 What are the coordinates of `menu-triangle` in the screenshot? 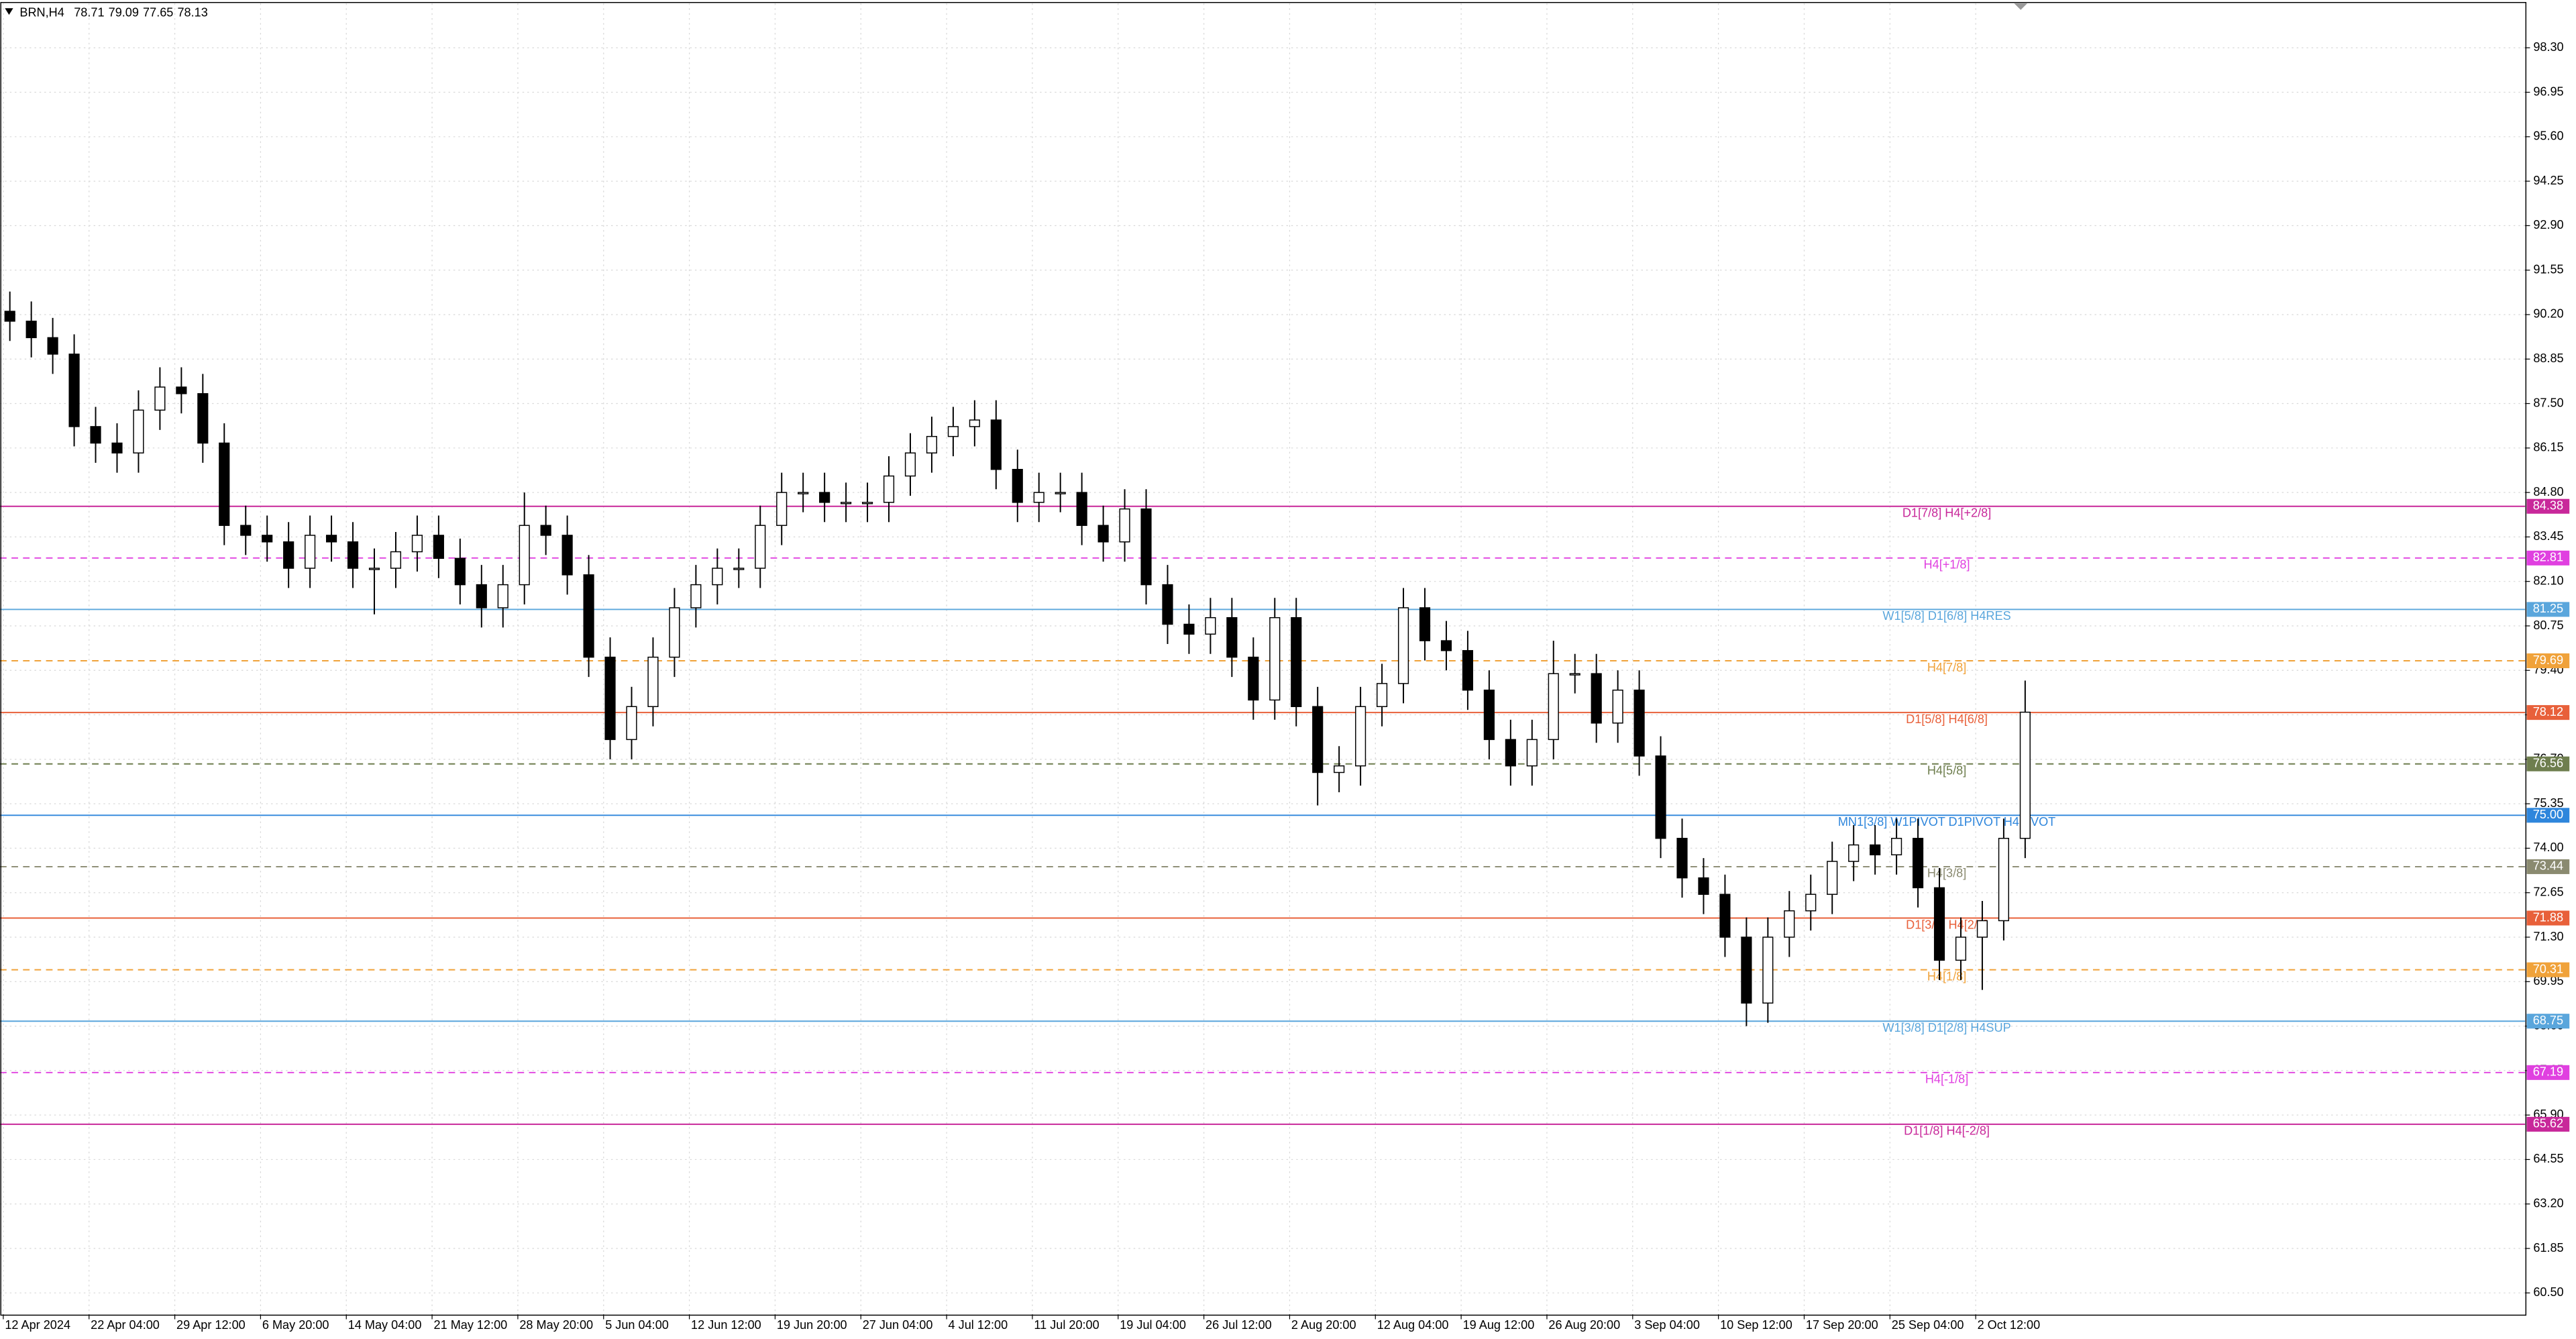 It's located at (9, 11).